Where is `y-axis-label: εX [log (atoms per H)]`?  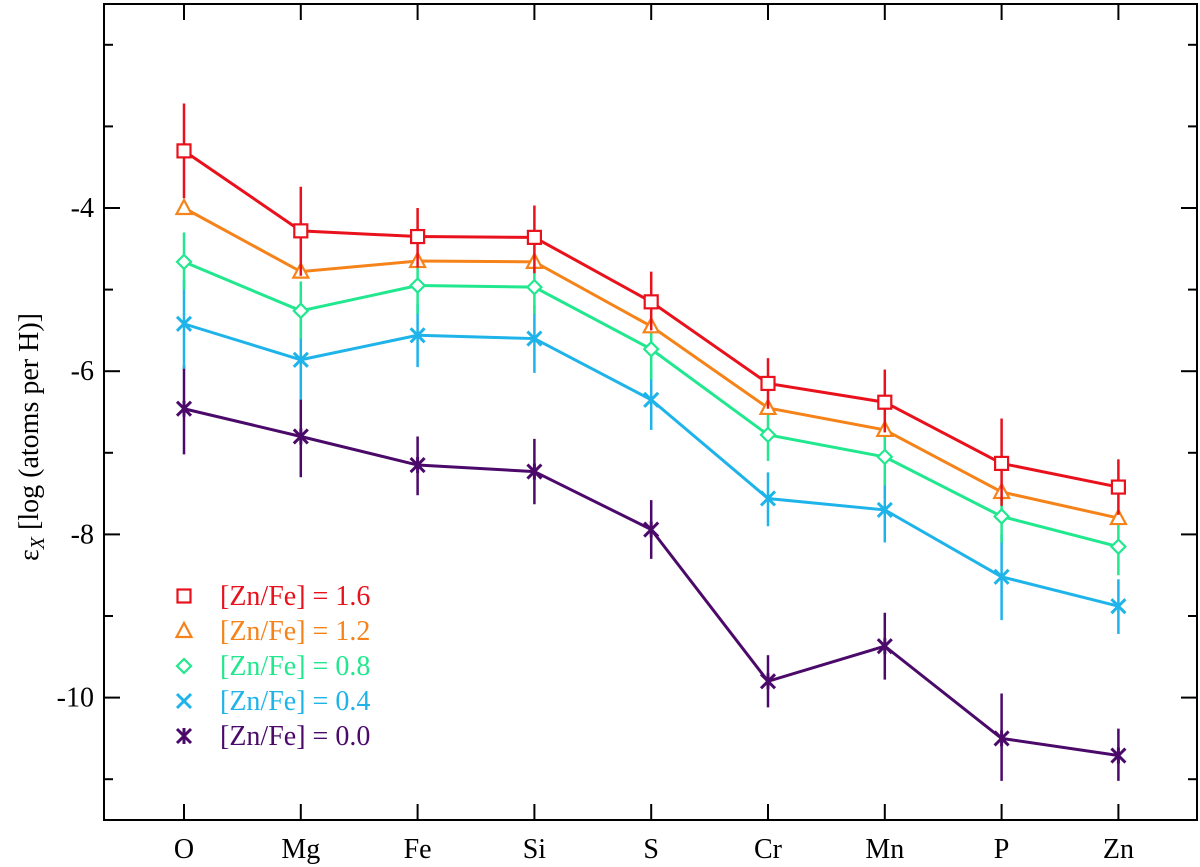 y-axis-label: εX [log (atoms per H)] is located at coordinates (31, 437).